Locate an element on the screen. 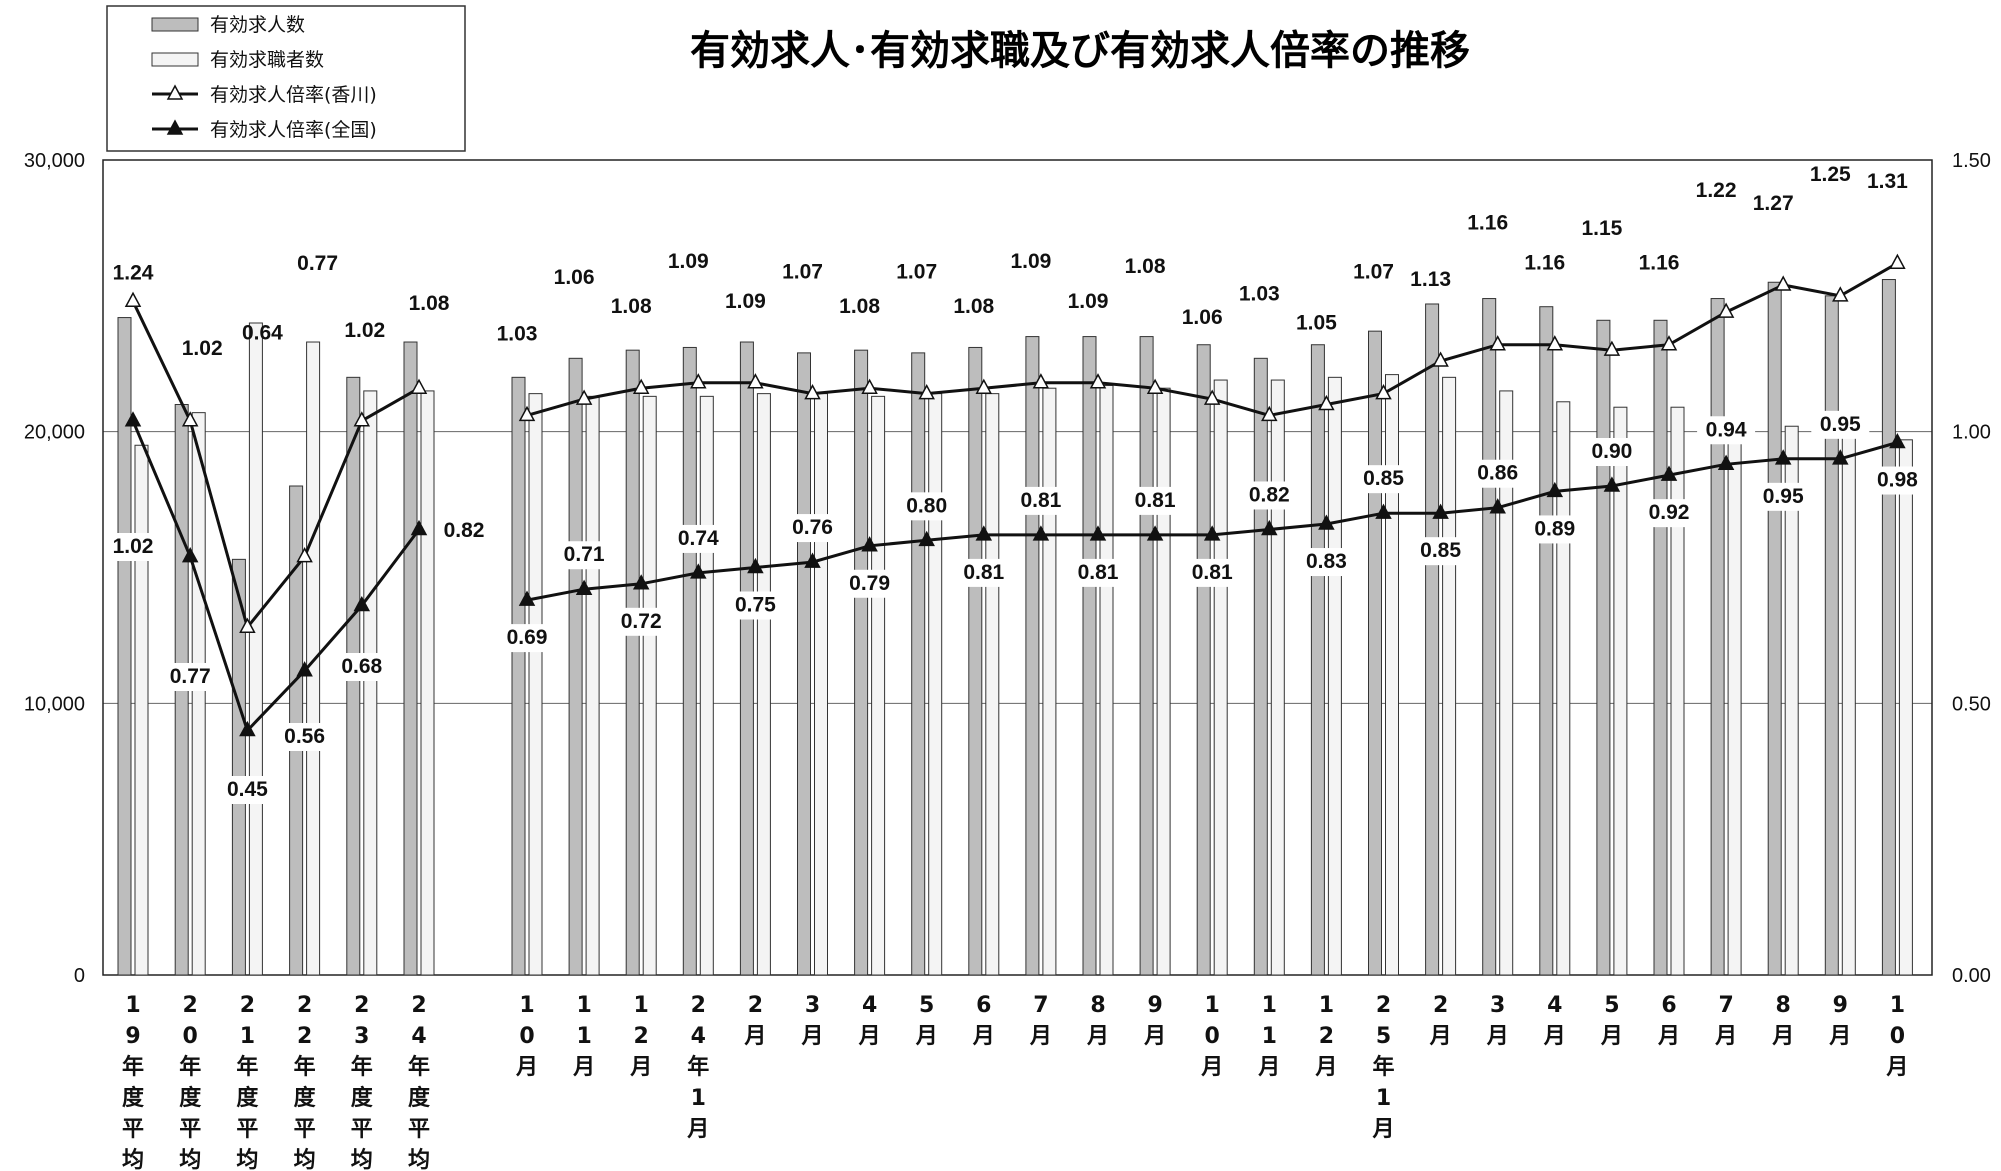 Image resolution: width=2001 pixels, height=1171 pixels. national-ratio-label: 0.69 is located at coordinates (527, 637).